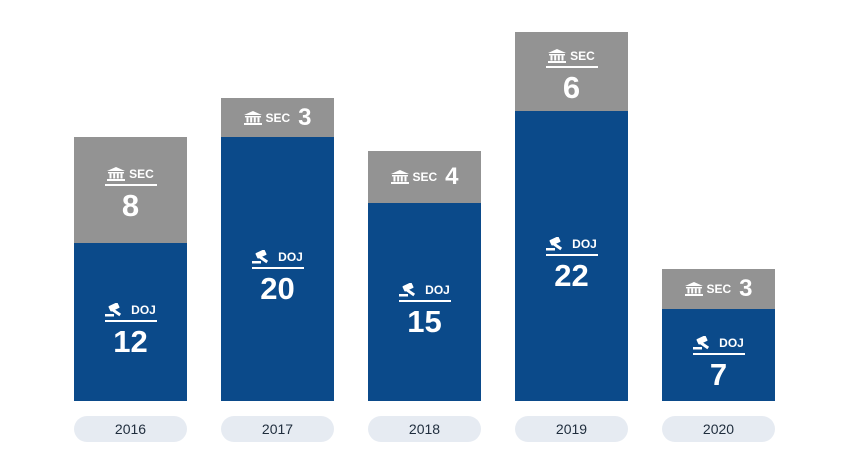  I want to click on data-label-sec-2016: SEC 8, so click(130, 195).